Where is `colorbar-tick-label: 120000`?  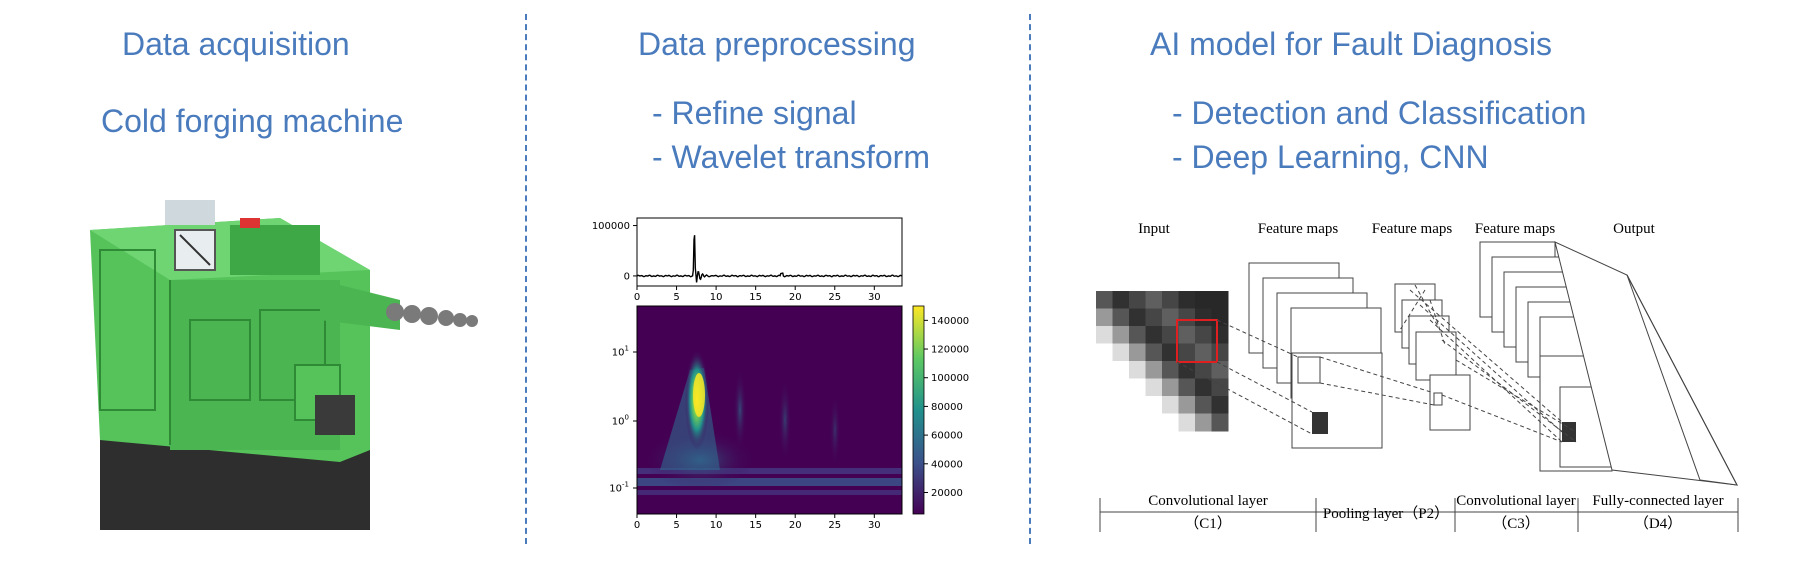
colorbar-tick-label: 120000 is located at coordinates (950, 350).